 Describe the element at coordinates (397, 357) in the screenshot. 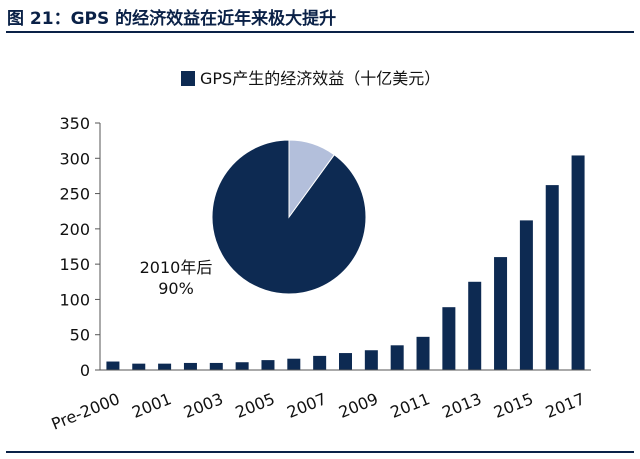

I see `bar-2010` at that location.